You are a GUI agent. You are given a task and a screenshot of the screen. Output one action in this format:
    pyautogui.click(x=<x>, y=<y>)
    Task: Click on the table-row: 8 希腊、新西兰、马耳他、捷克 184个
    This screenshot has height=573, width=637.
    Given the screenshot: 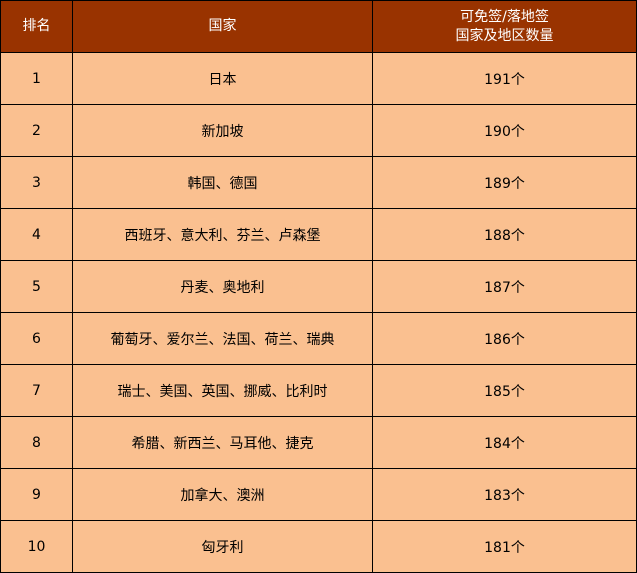 What is the action you would take?
    pyautogui.click(x=318, y=442)
    